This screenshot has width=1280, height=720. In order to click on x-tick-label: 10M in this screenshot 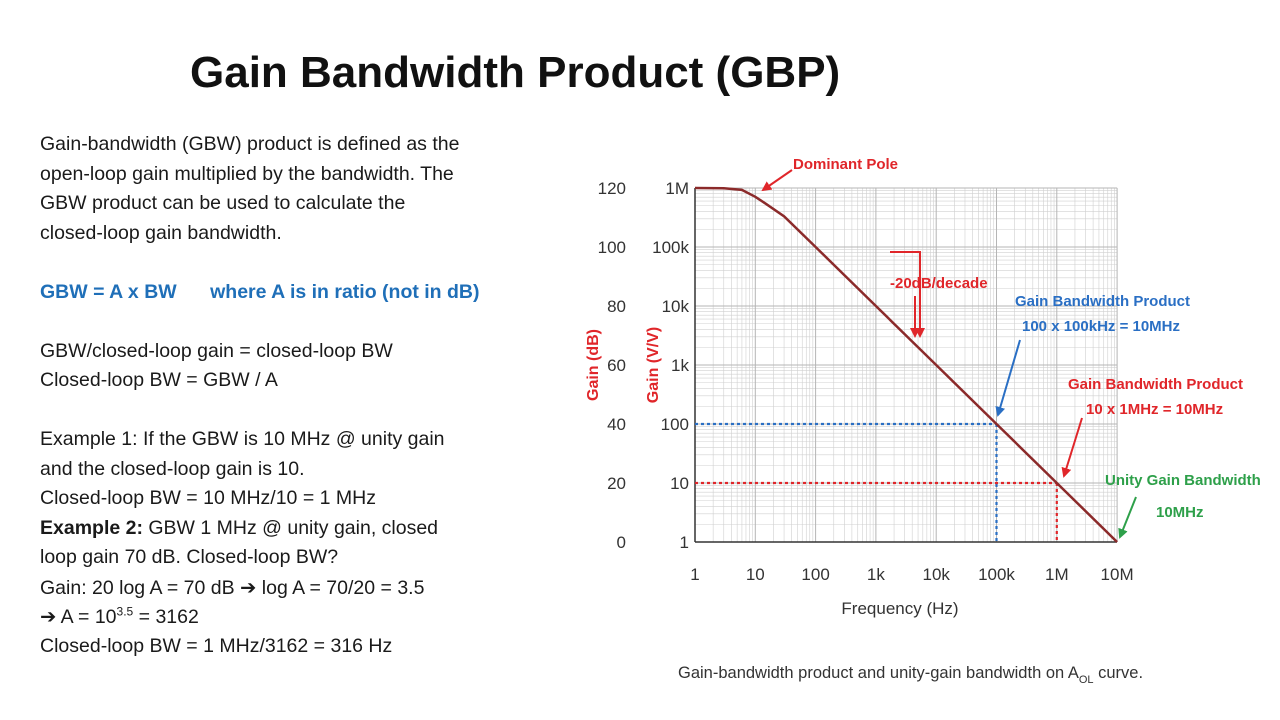, I will do `click(1117, 574)`.